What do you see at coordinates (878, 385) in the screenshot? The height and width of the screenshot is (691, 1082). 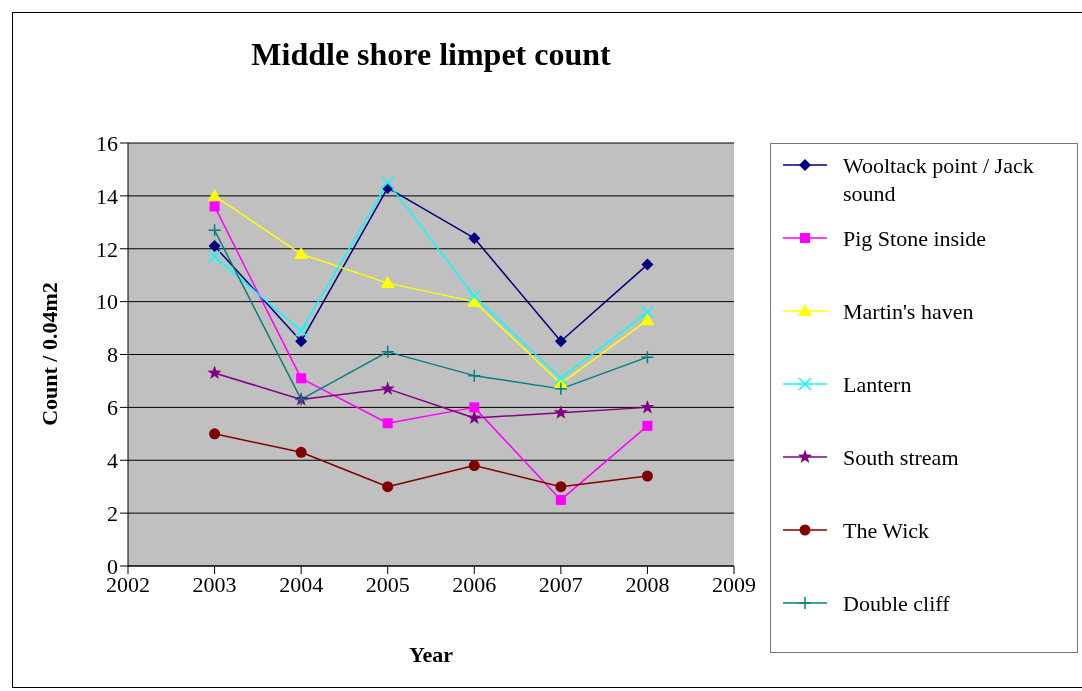 I see `legend-label: Lantern` at bounding box center [878, 385].